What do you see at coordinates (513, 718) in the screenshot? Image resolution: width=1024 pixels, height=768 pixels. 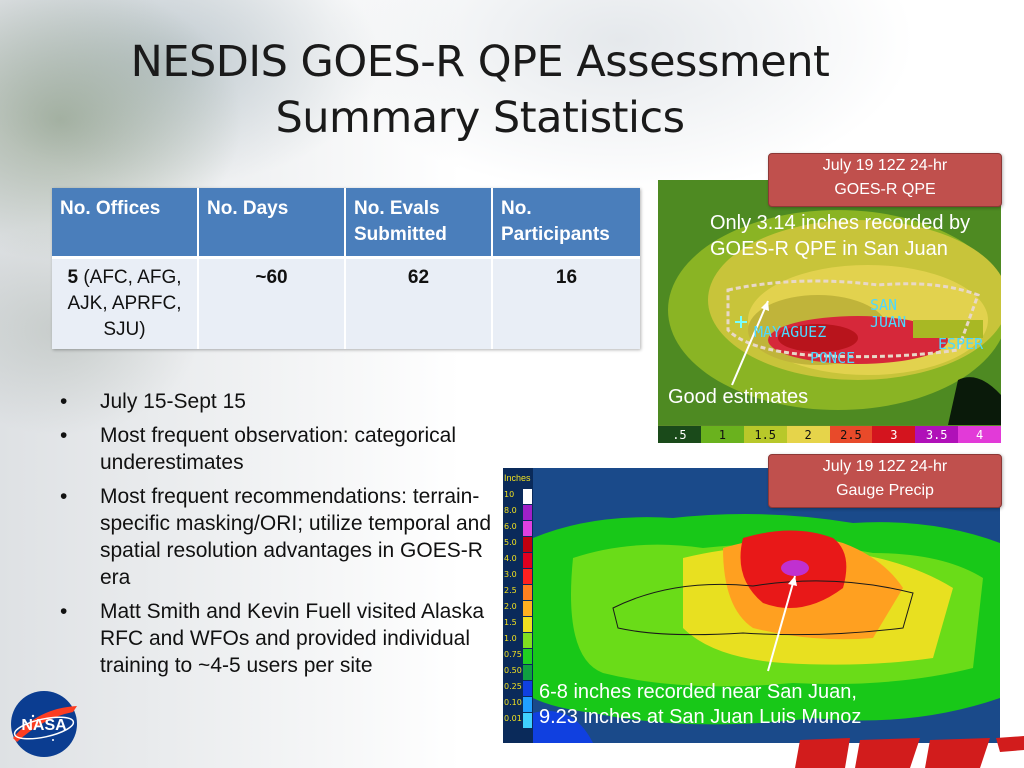 I see `legend-tick-label: 0.01` at bounding box center [513, 718].